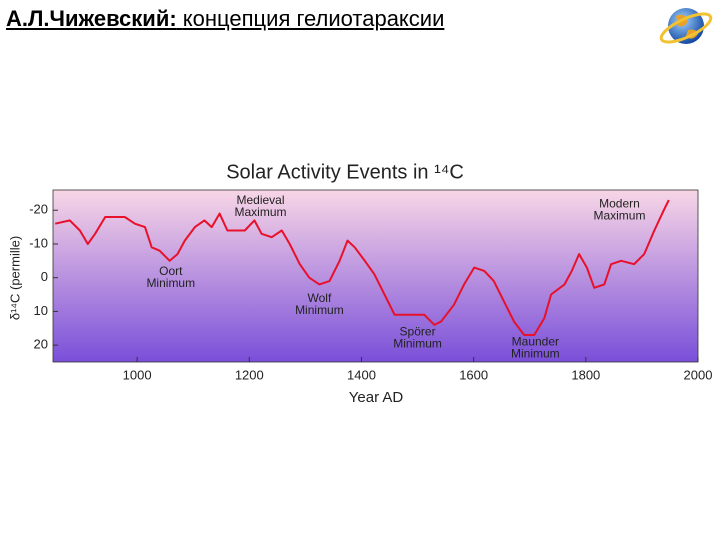 The height and width of the screenshot is (540, 720). Describe the element at coordinates (473, 374) in the screenshot. I see `x-tick-label: 1600` at that location.